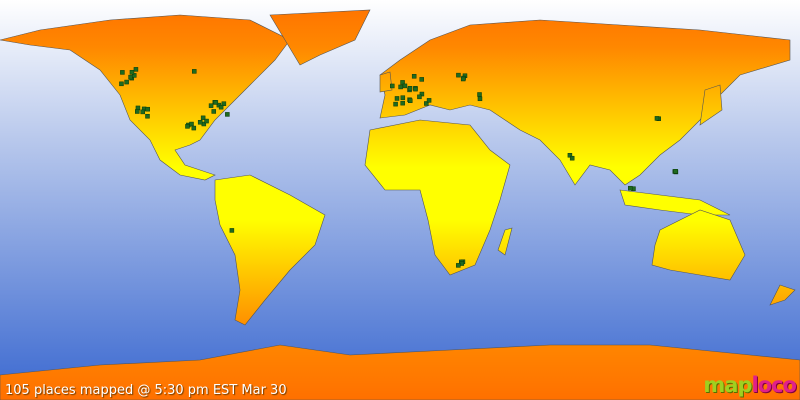 This screenshot has height=400, width=800. I want to click on uk, so click(386, 82).